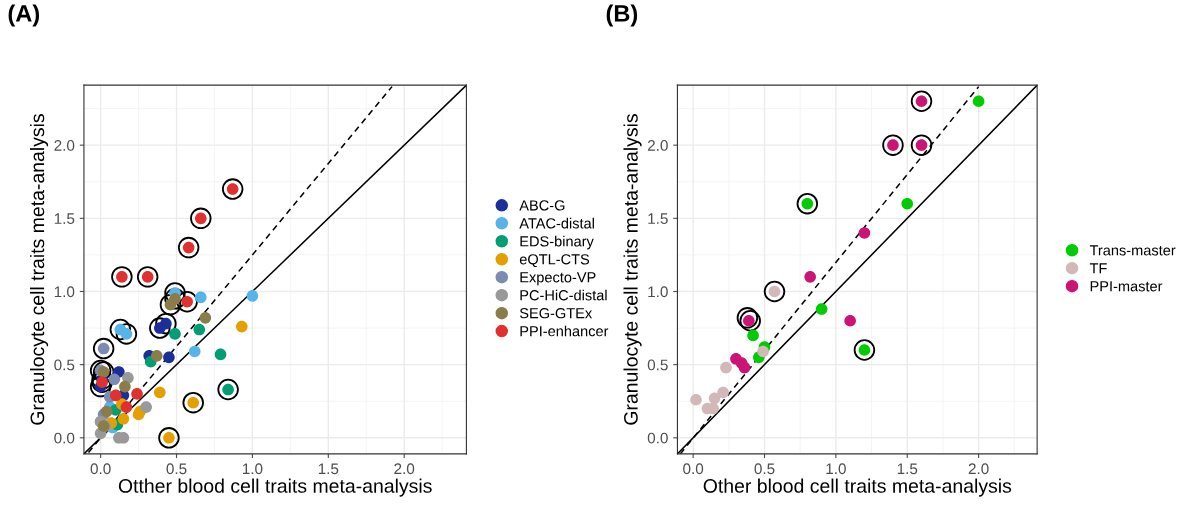 The width and height of the screenshot is (1199, 510). I want to click on legend-label: ABC-G, so click(542, 205).